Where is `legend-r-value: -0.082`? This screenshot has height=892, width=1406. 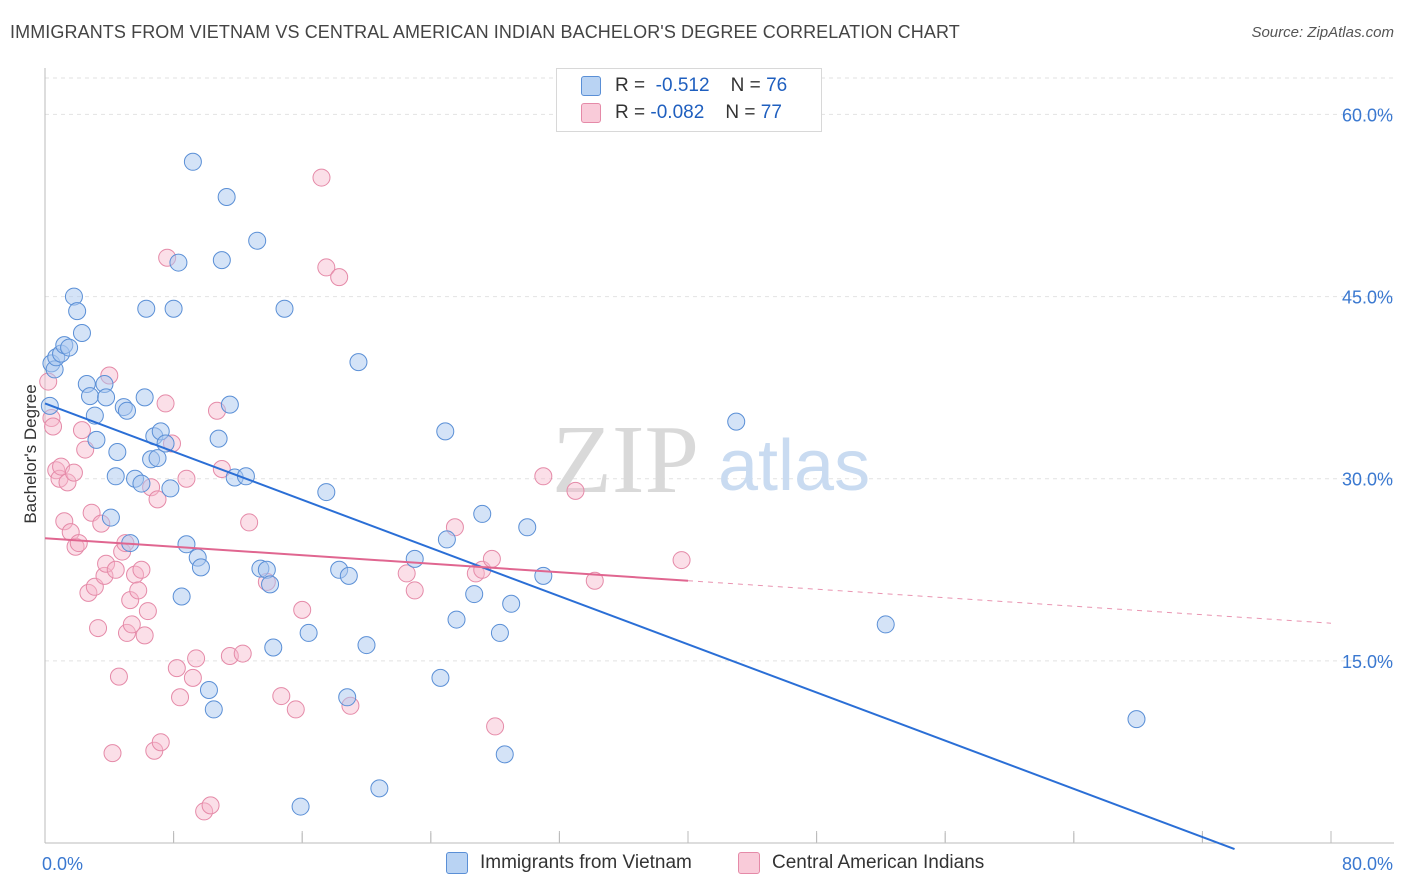 legend-r-value: -0.082 is located at coordinates (677, 112).